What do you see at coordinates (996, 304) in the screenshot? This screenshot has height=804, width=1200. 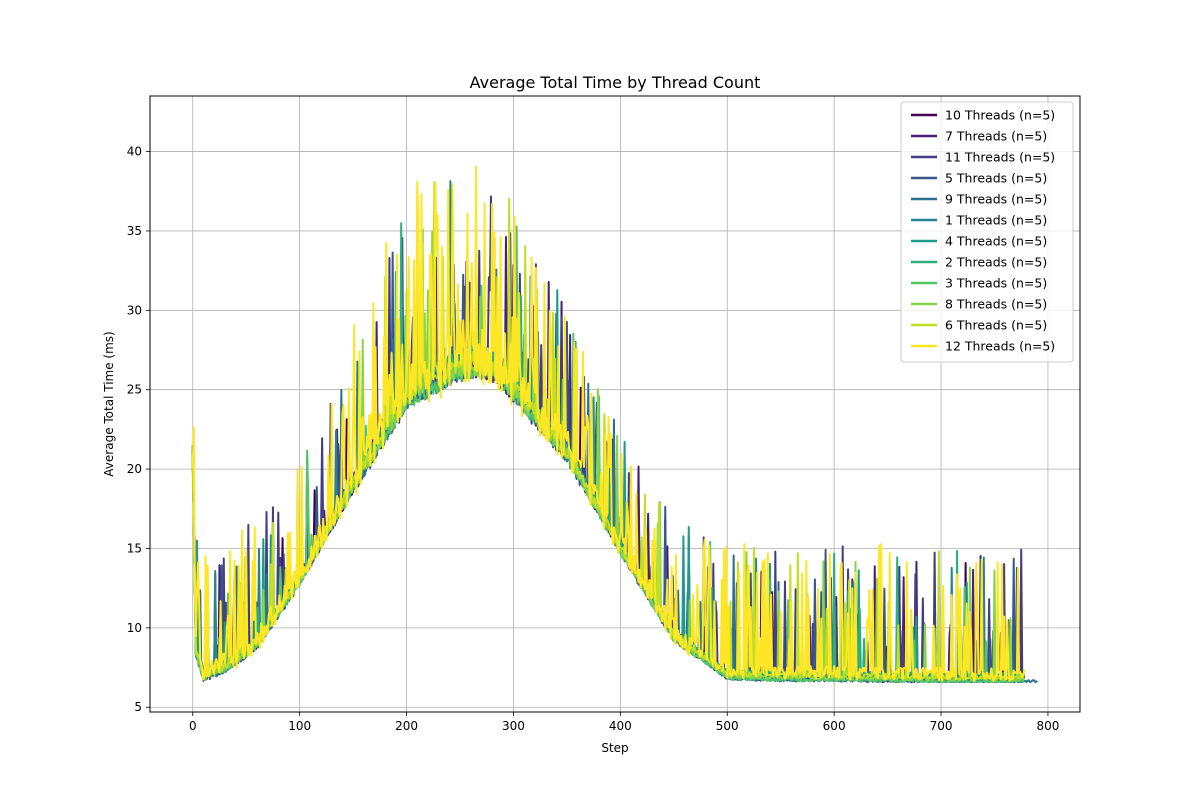 I see `legend-label: 8 Threads (n=5)` at bounding box center [996, 304].